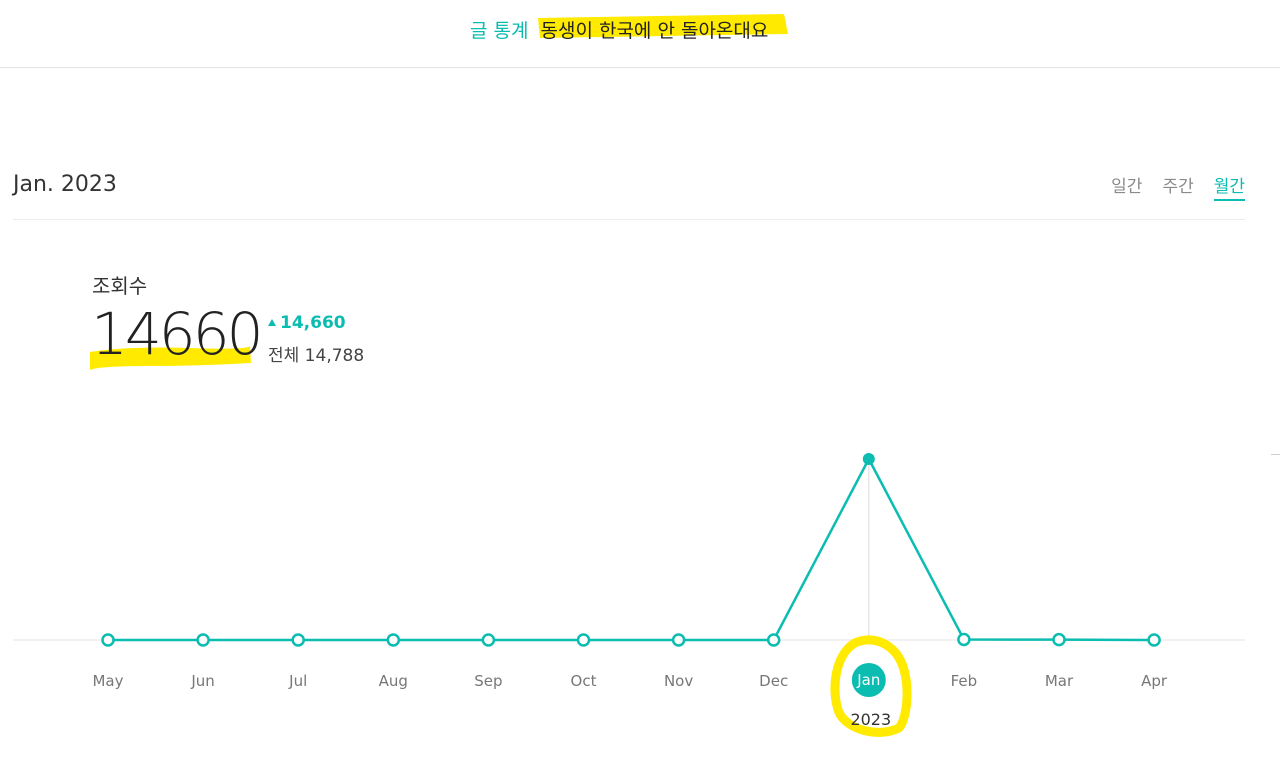  What do you see at coordinates (584, 681) in the screenshot?
I see `x-tick-label: Oct` at bounding box center [584, 681].